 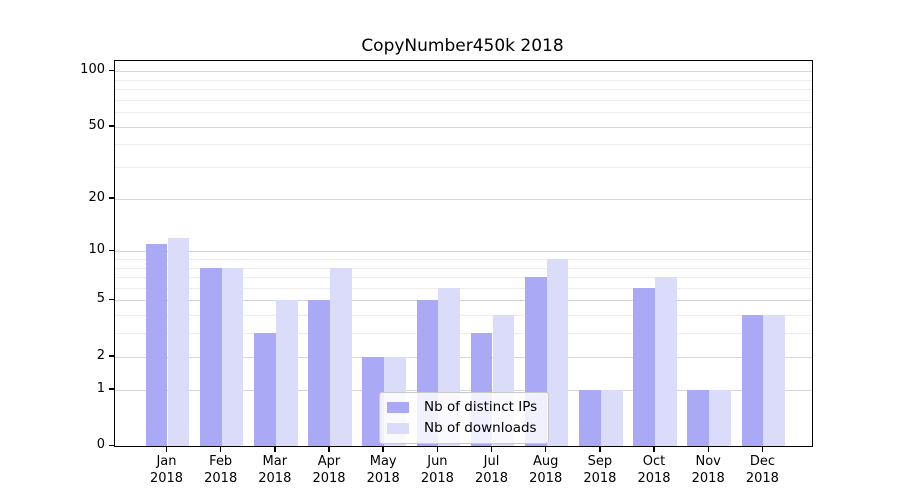 What do you see at coordinates (100, 388) in the screenshot?
I see `y-tick-label: 1` at bounding box center [100, 388].